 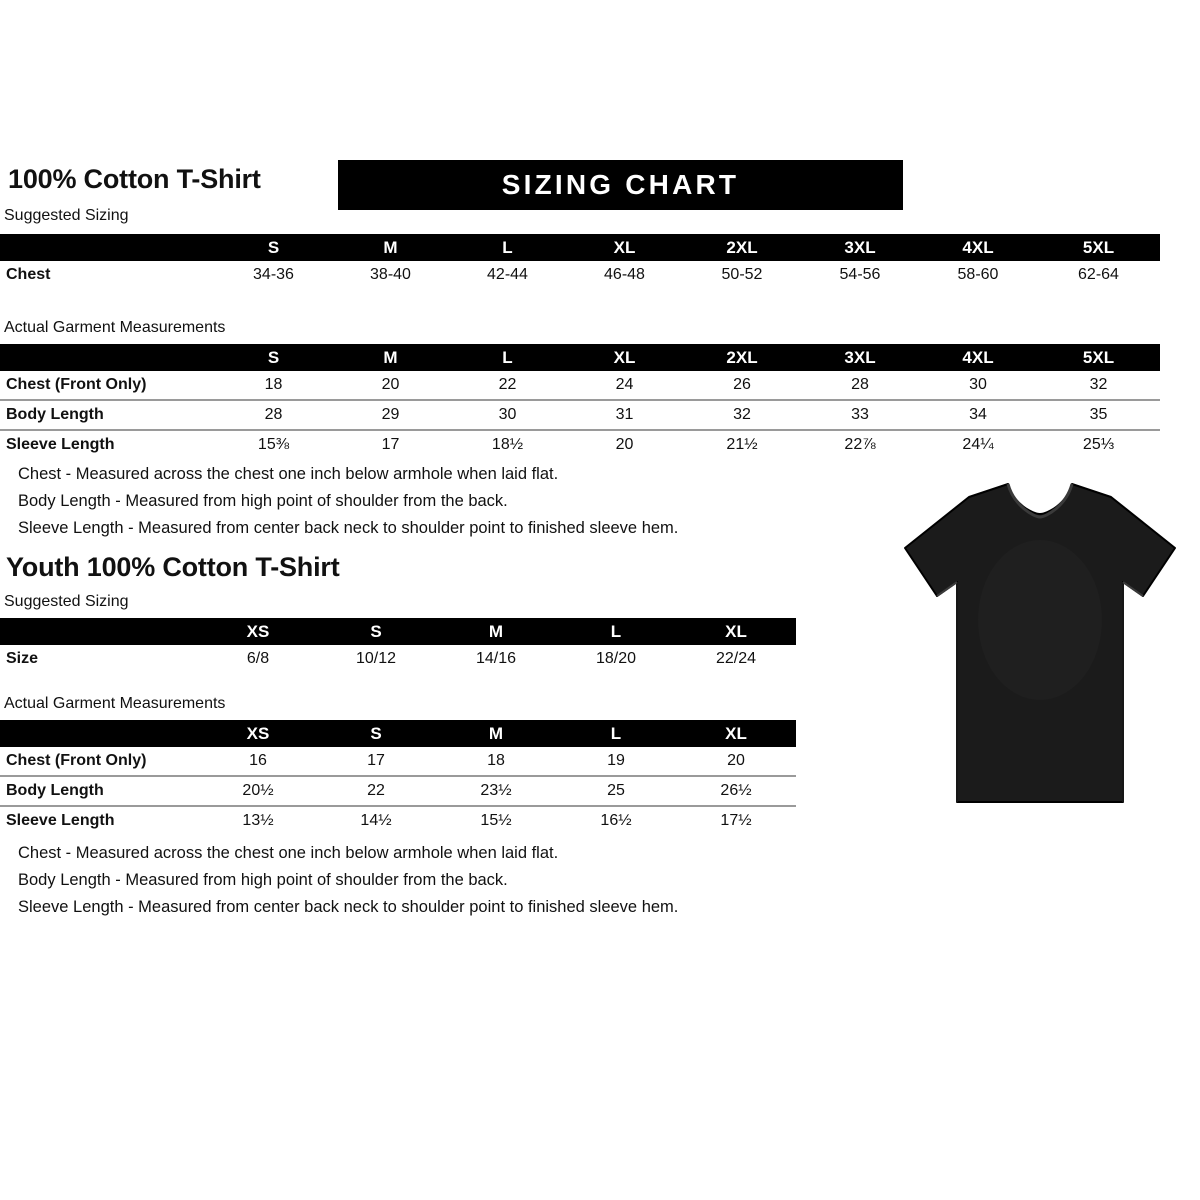 I want to click on cell-value: 15⅜, so click(x=273, y=444).